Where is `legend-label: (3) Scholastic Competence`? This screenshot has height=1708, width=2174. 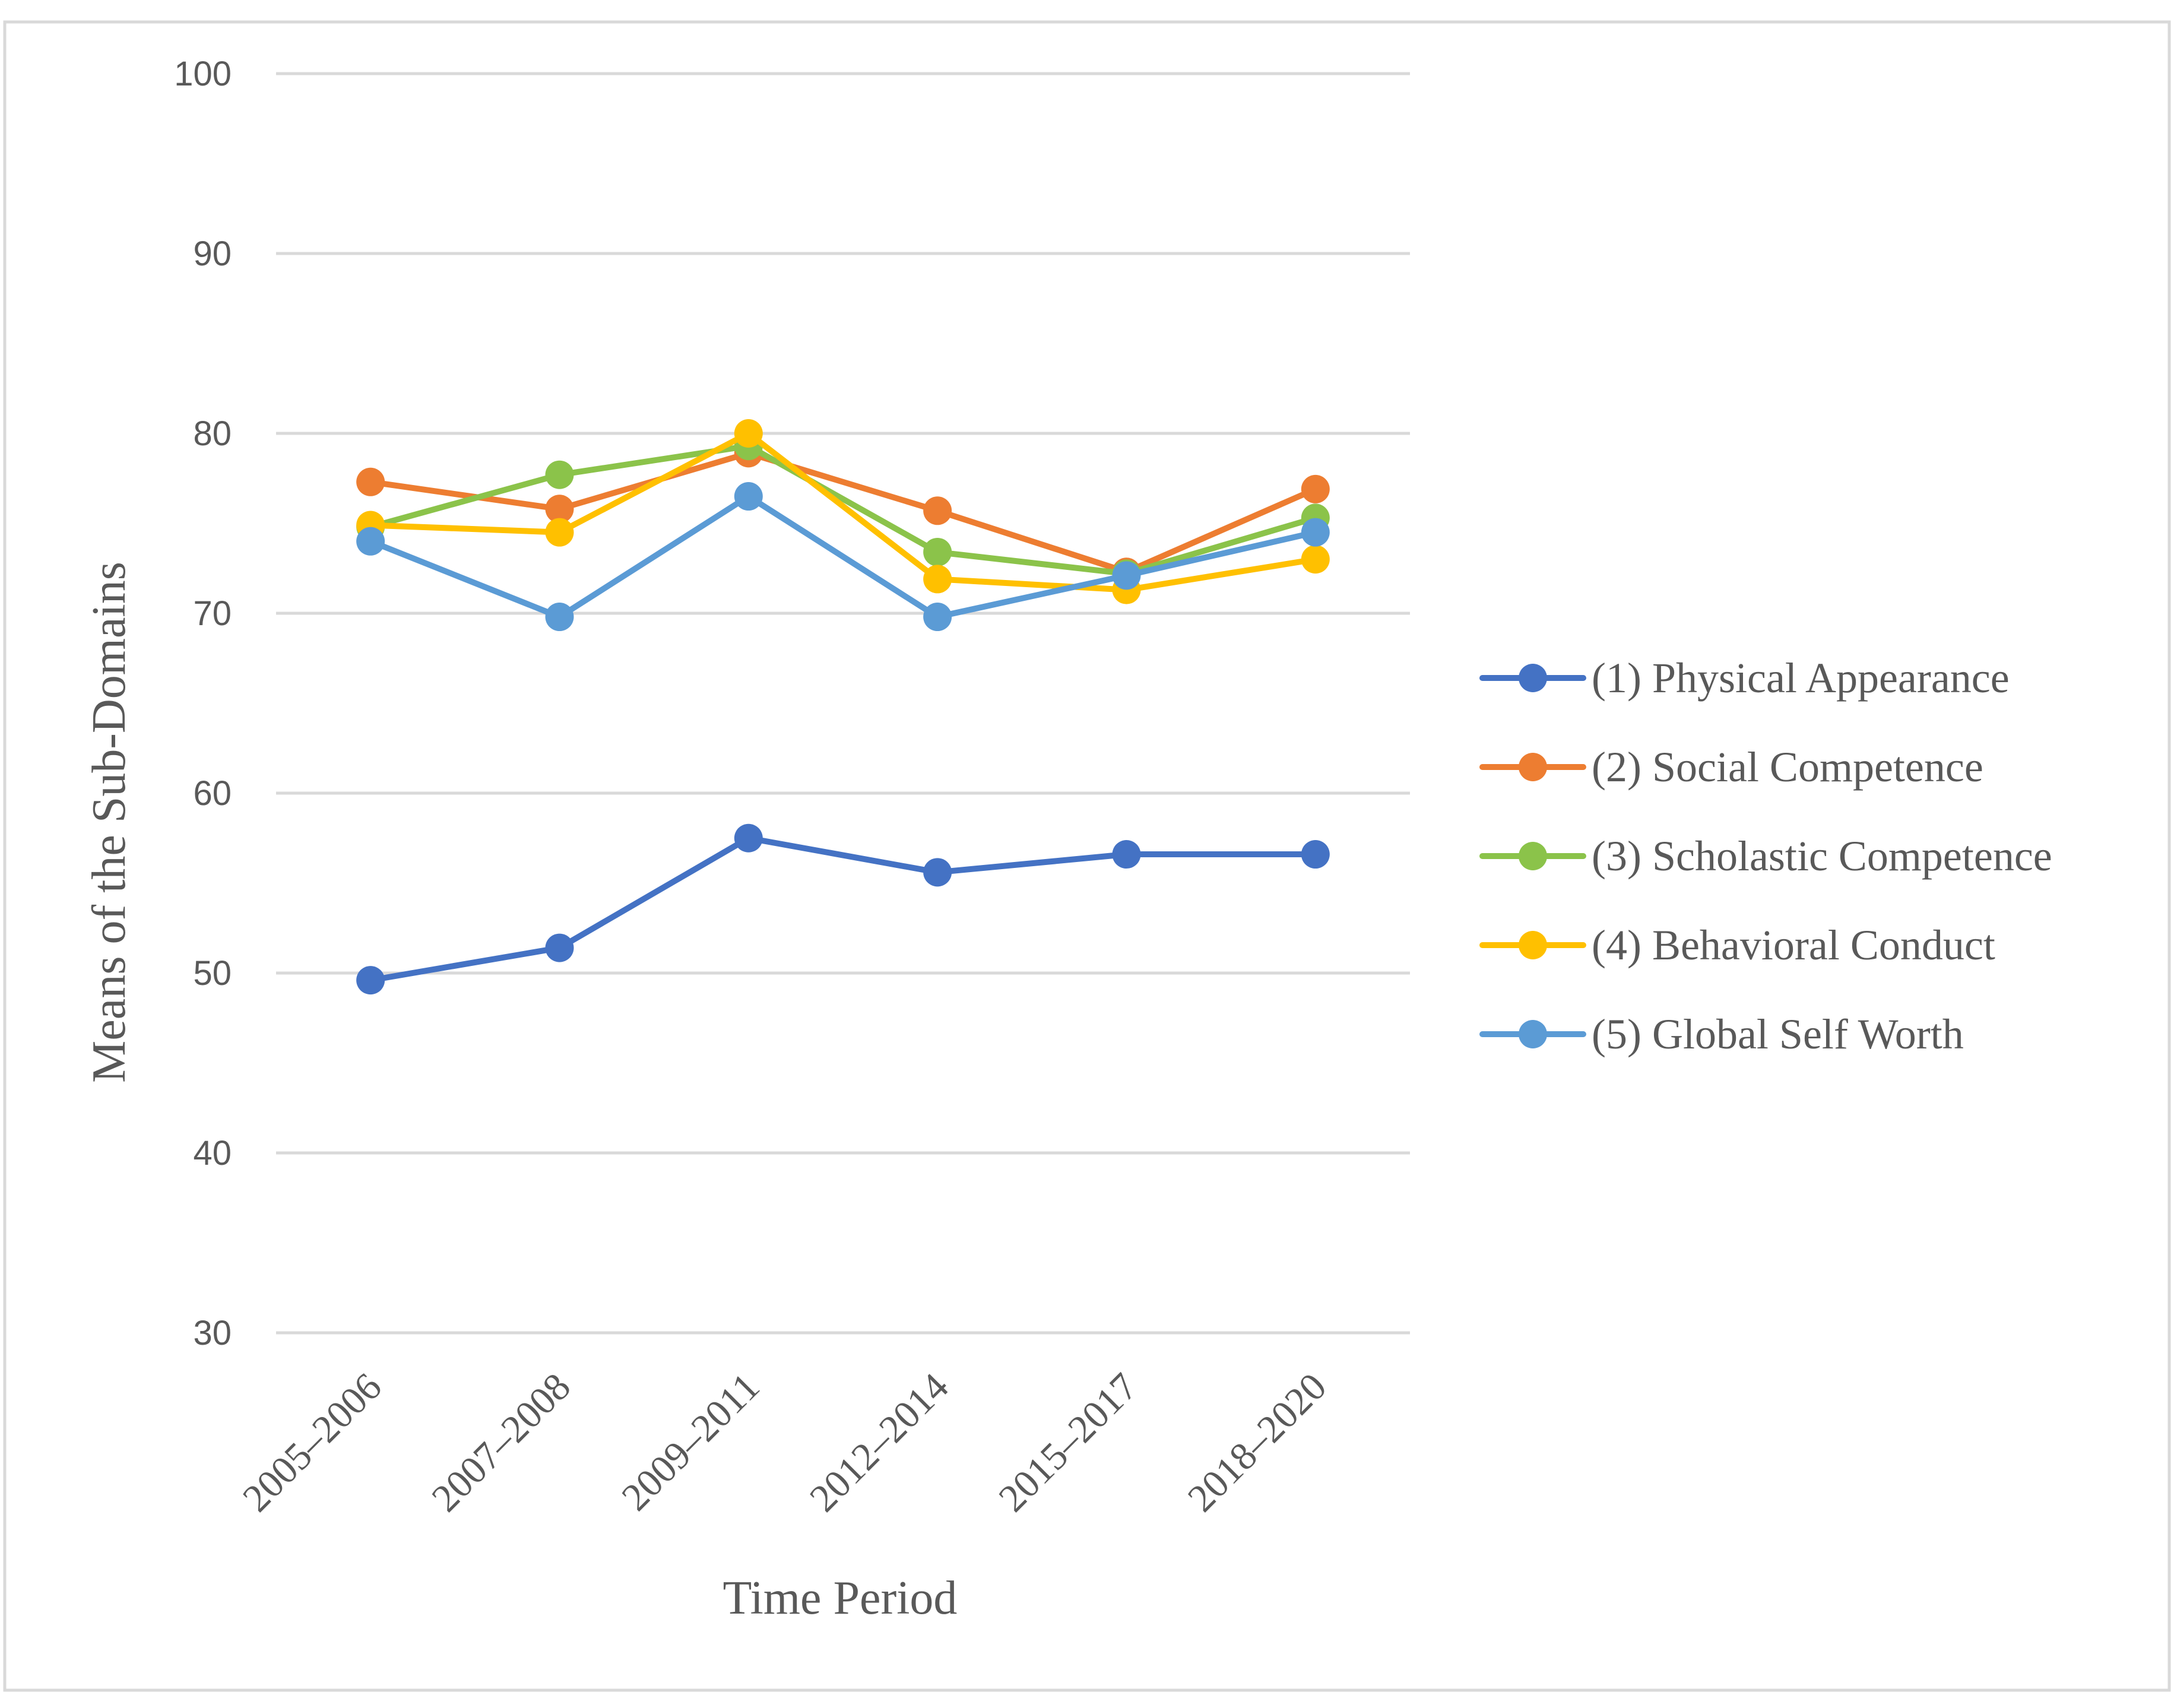 legend-label: (3) Scholastic Competence is located at coordinates (1822, 856).